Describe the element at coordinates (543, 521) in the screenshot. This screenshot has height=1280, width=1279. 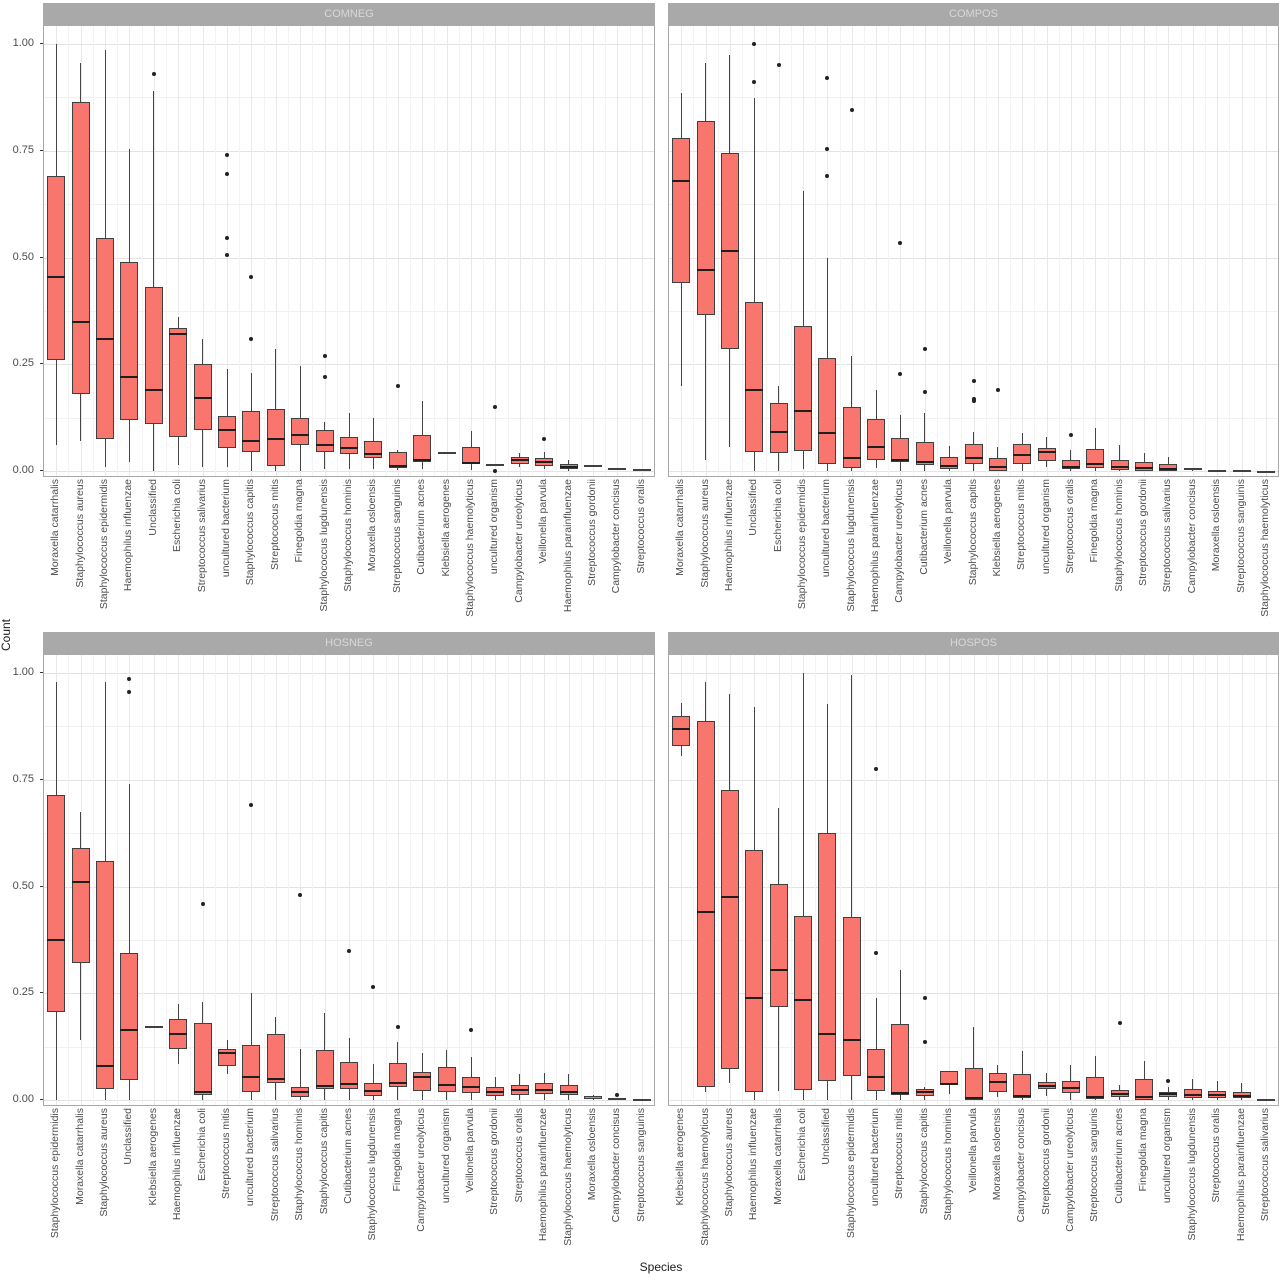
I see `x-tick-label: Veillonella parvula` at that location.